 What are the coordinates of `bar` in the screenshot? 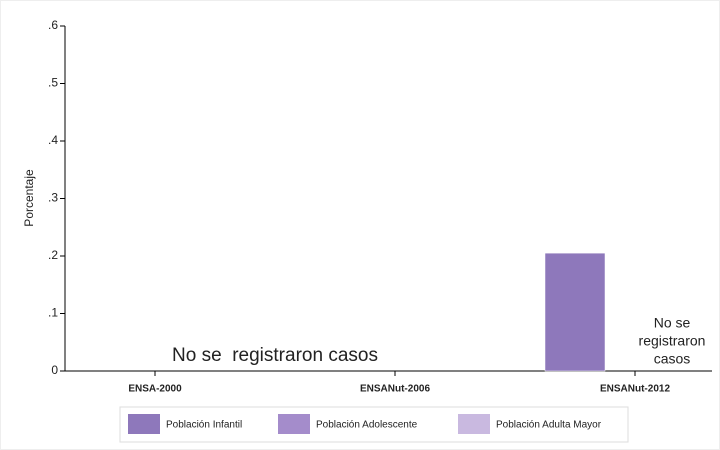 It's located at (575, 312).